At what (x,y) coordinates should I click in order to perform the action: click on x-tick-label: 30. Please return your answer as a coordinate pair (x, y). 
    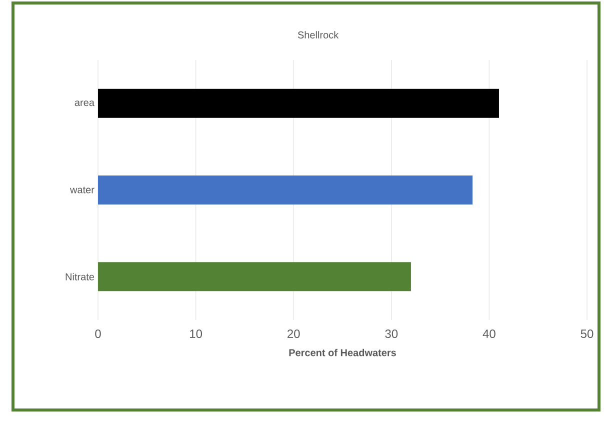
    Looking at the image, I should click on (391, 334).